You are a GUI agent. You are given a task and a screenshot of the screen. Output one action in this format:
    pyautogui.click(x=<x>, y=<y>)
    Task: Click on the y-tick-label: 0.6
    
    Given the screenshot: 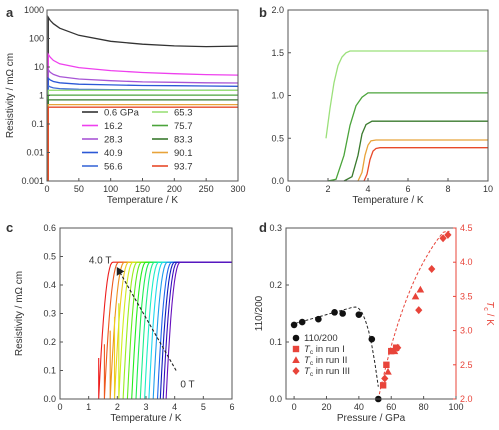 What is the action you would take?
    pyautogui.click(x=49, y=228)
    